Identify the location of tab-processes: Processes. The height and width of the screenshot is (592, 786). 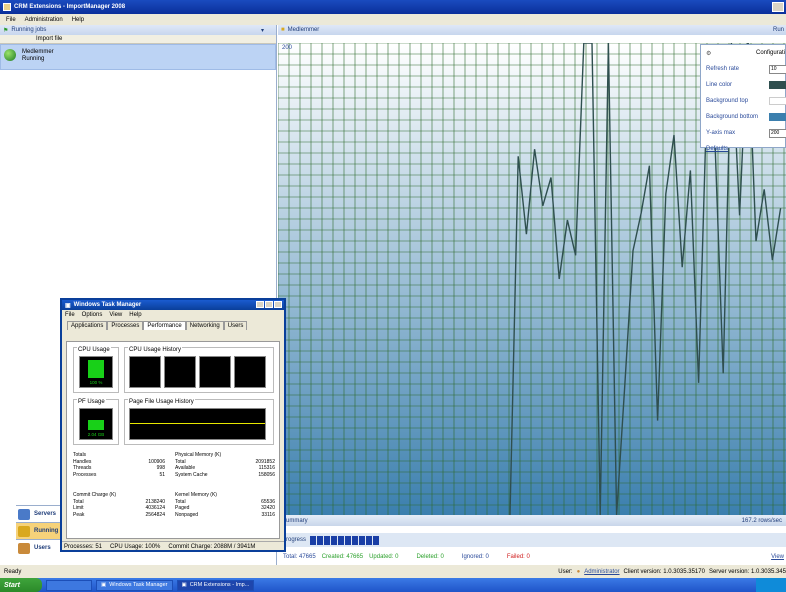
(125, 325).